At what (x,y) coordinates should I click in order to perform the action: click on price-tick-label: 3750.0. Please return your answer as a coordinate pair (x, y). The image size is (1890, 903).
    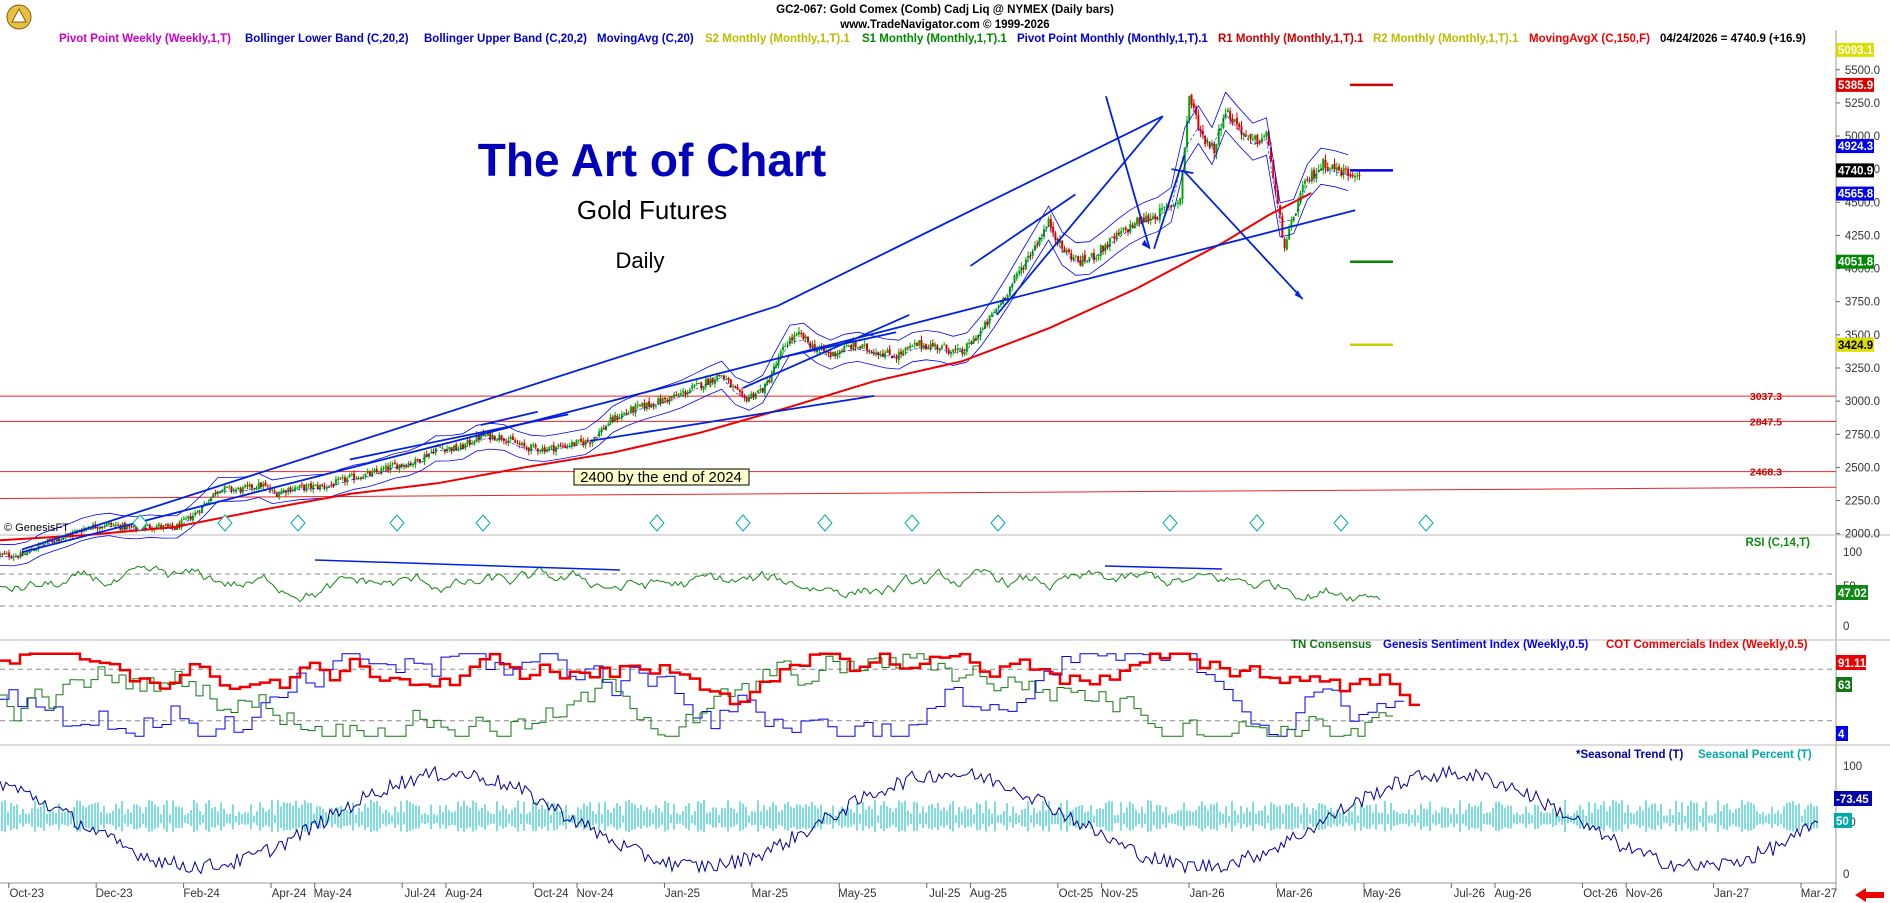
    Looking at the image, I should click on (1862, 303).